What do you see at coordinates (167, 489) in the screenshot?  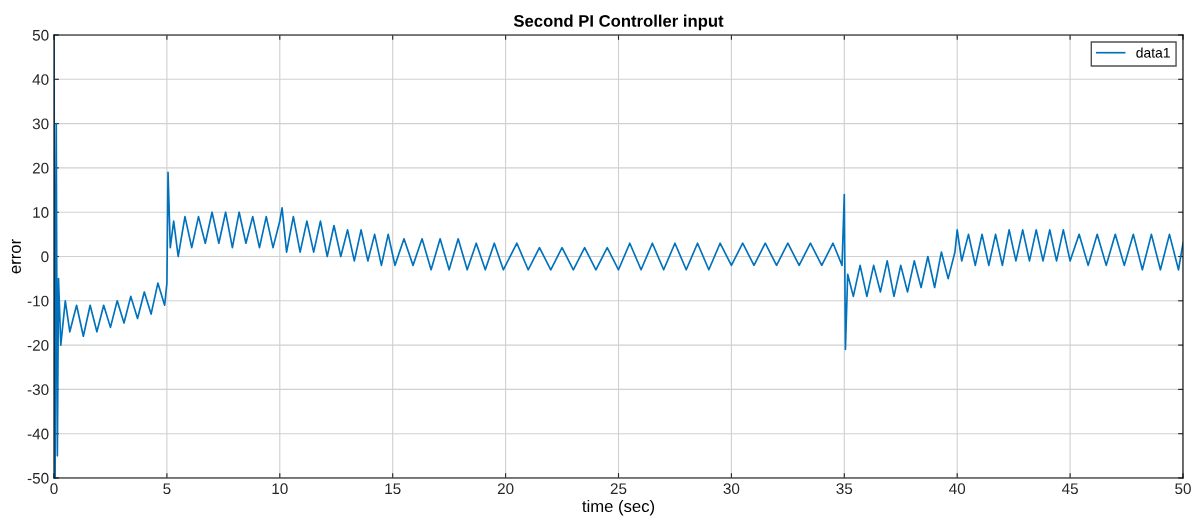 I see `x-tick-label: 5` at bounding box center [167, 489].